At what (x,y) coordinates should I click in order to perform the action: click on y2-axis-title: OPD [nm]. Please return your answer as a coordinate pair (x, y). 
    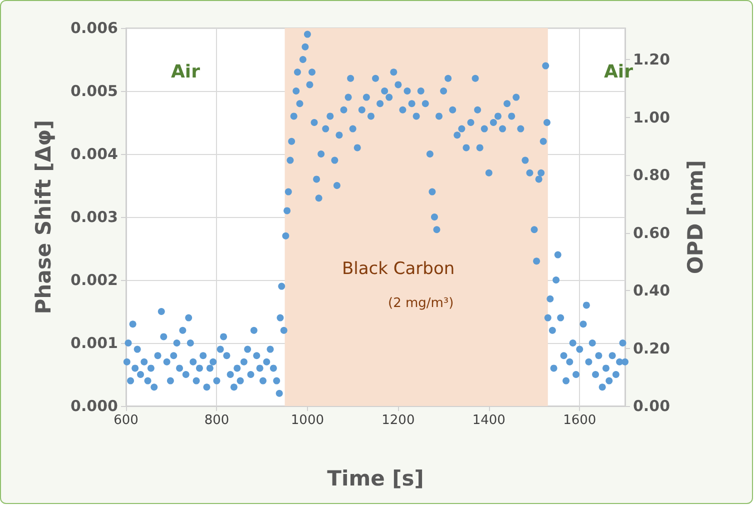
    Looking at the image, I should click on (696, 217).